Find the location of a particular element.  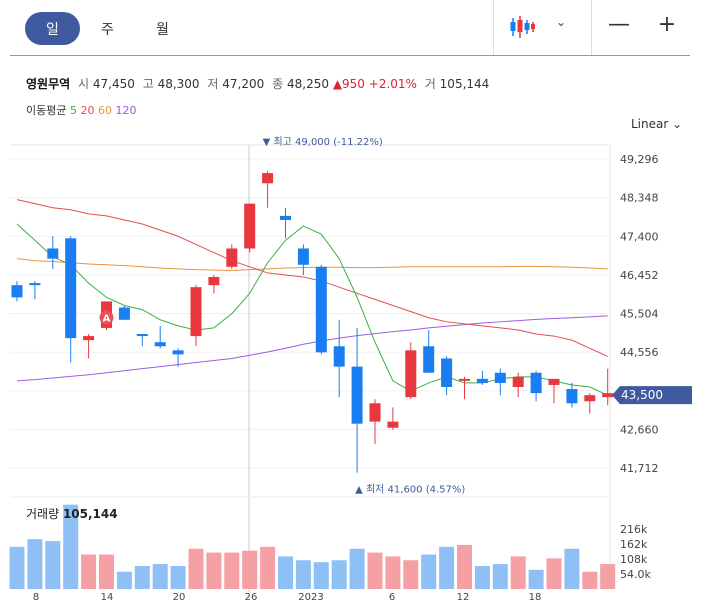

y-tick-label: 46,452 is located at coordinates (639, 275).